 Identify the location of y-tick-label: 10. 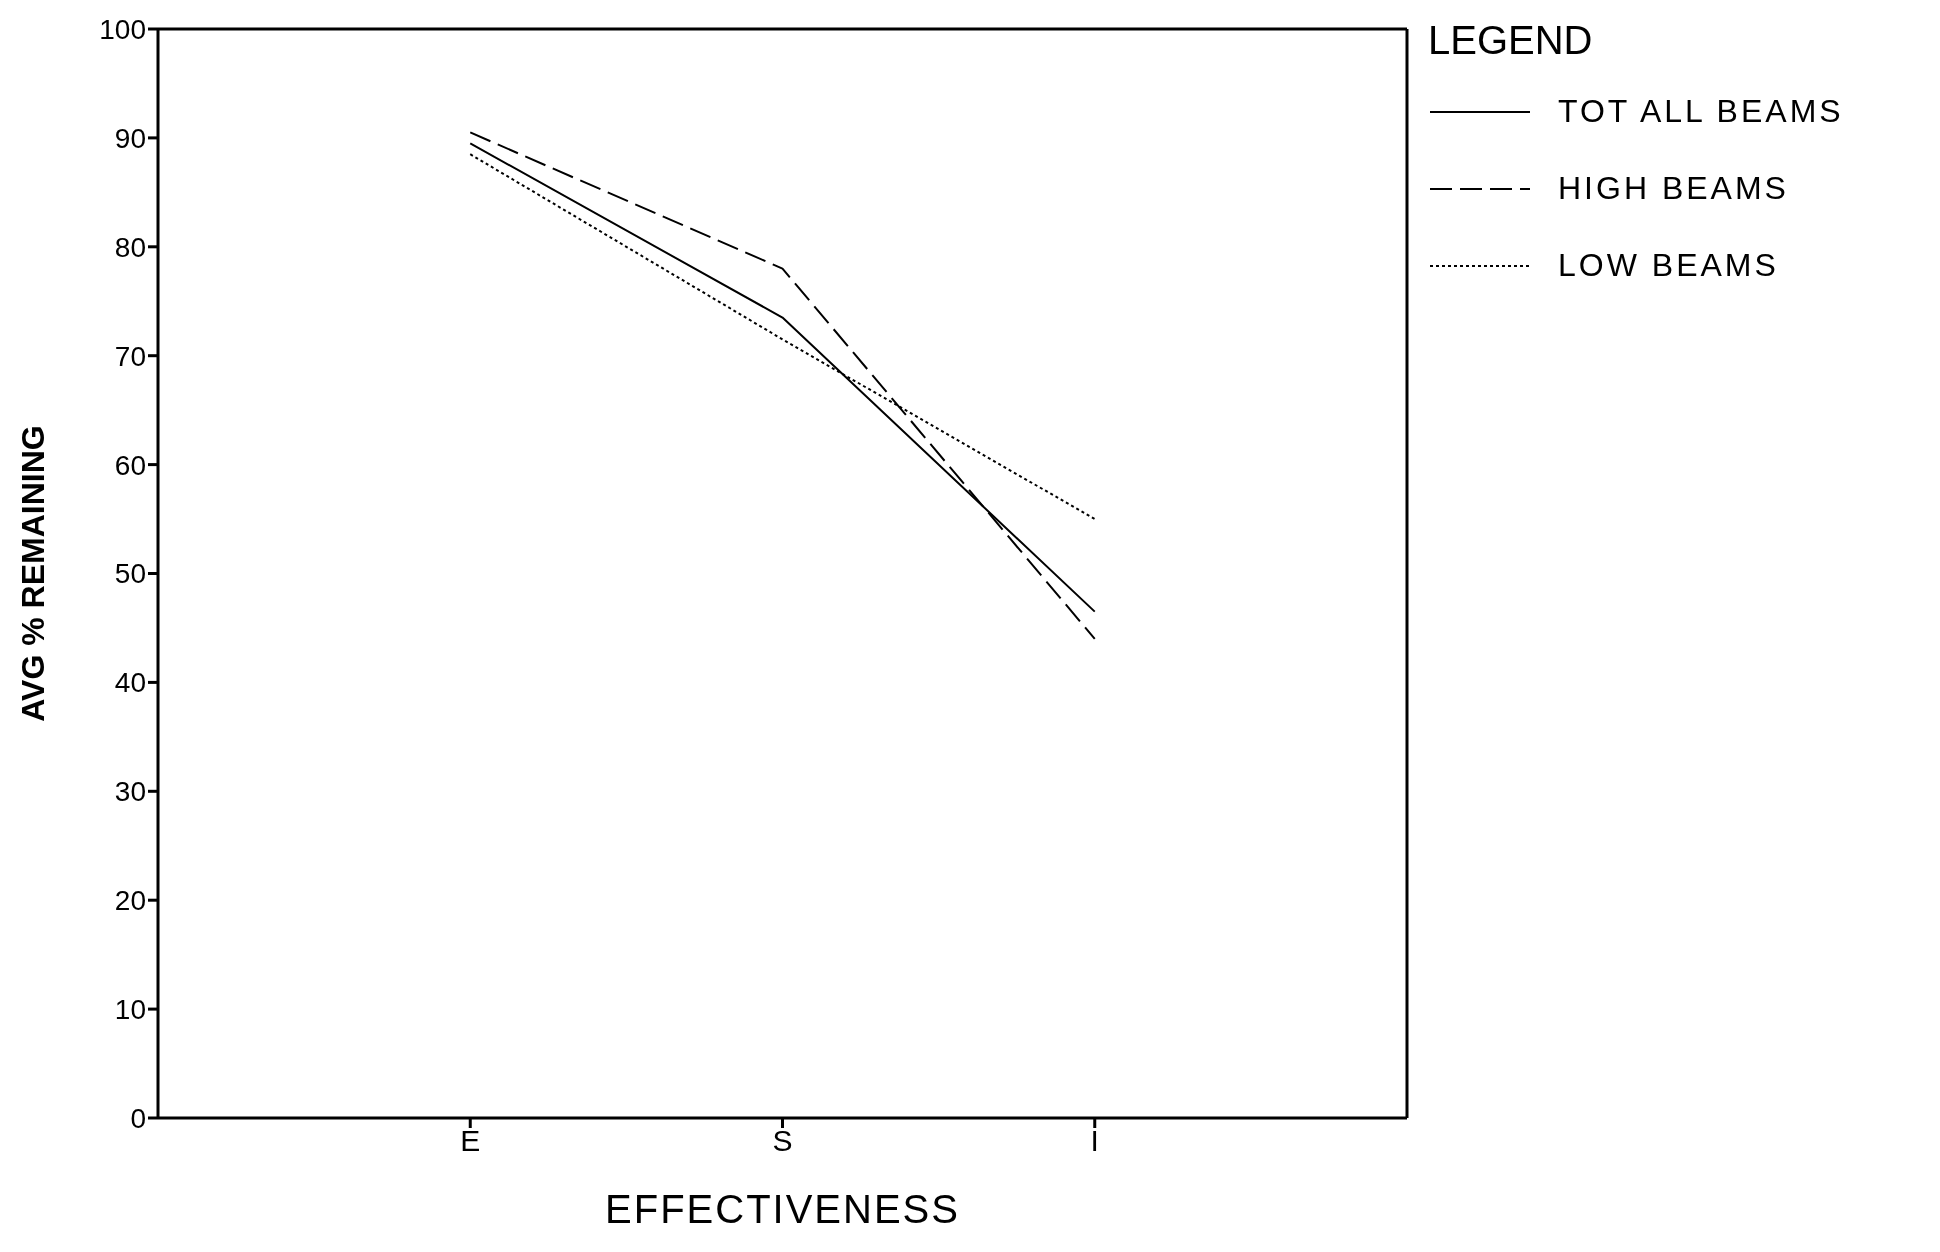
(130, 1010).